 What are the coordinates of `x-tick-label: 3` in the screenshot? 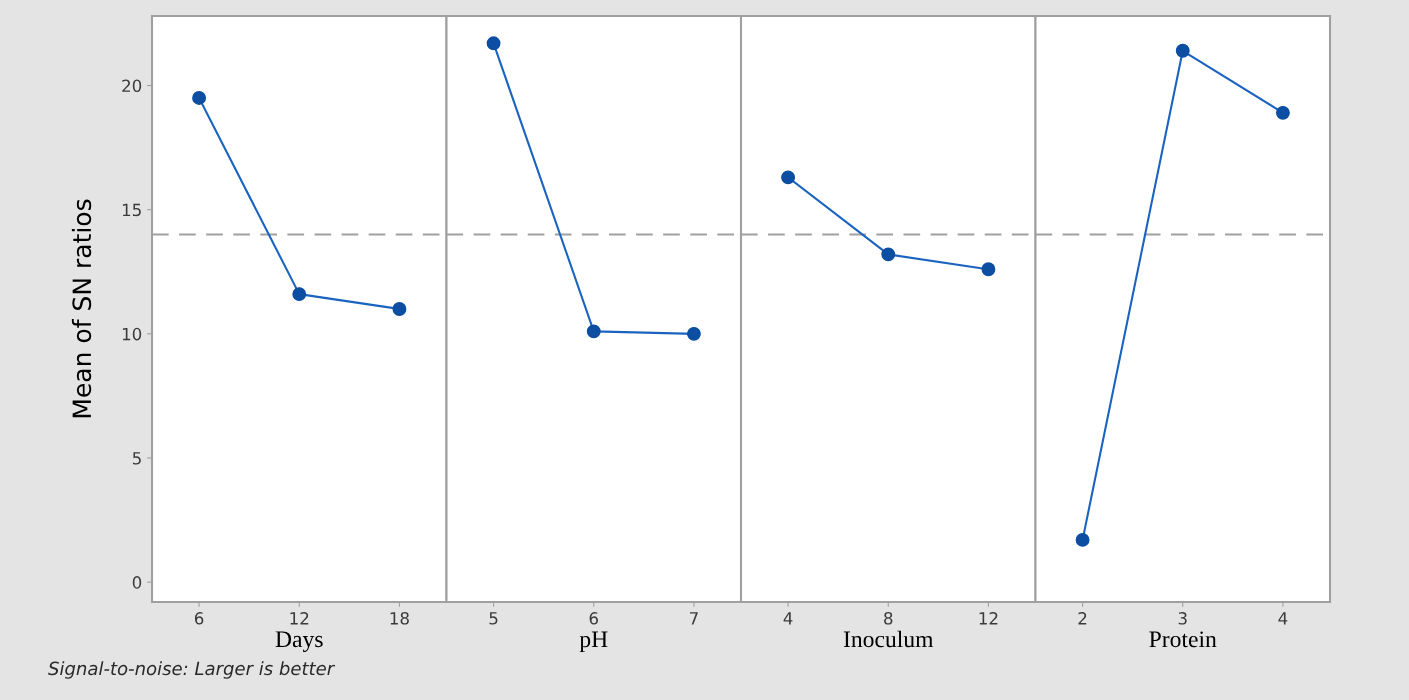 It's located at (1182, 618).